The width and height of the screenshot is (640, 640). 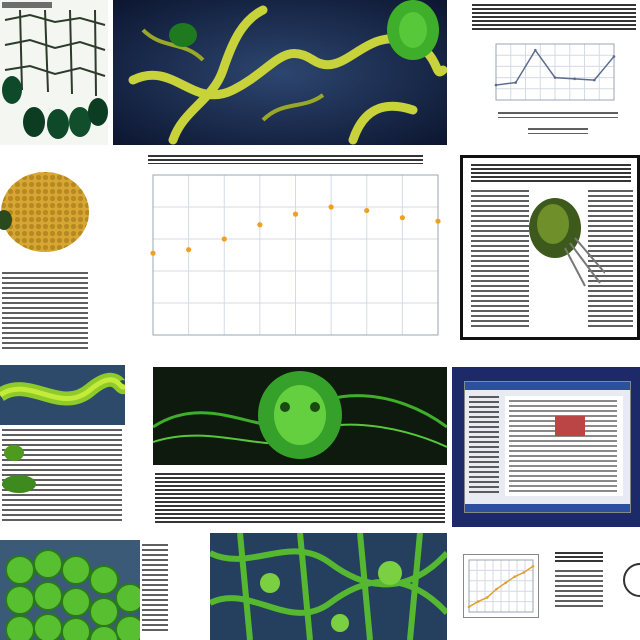 What do you see at coordinates (45, 257) in the screenshot?
I see `seed-article-panel` at bounding box center [45, 257].